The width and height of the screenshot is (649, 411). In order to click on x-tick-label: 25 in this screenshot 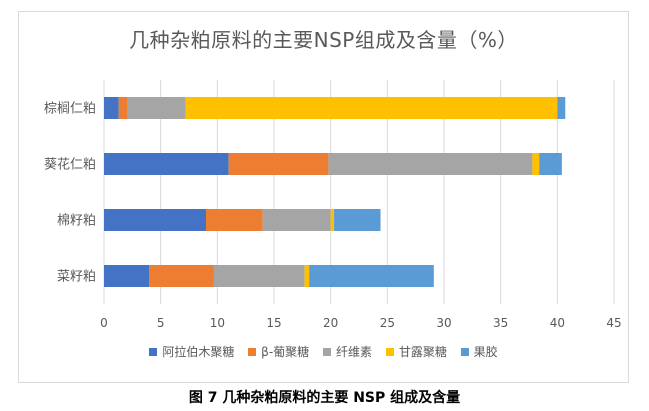, I will do `click(387, 323)`.